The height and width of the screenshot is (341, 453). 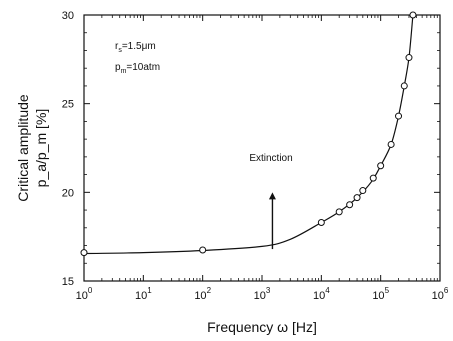 I want to click on extinction-arrow-head, so click(x=272, y=196).